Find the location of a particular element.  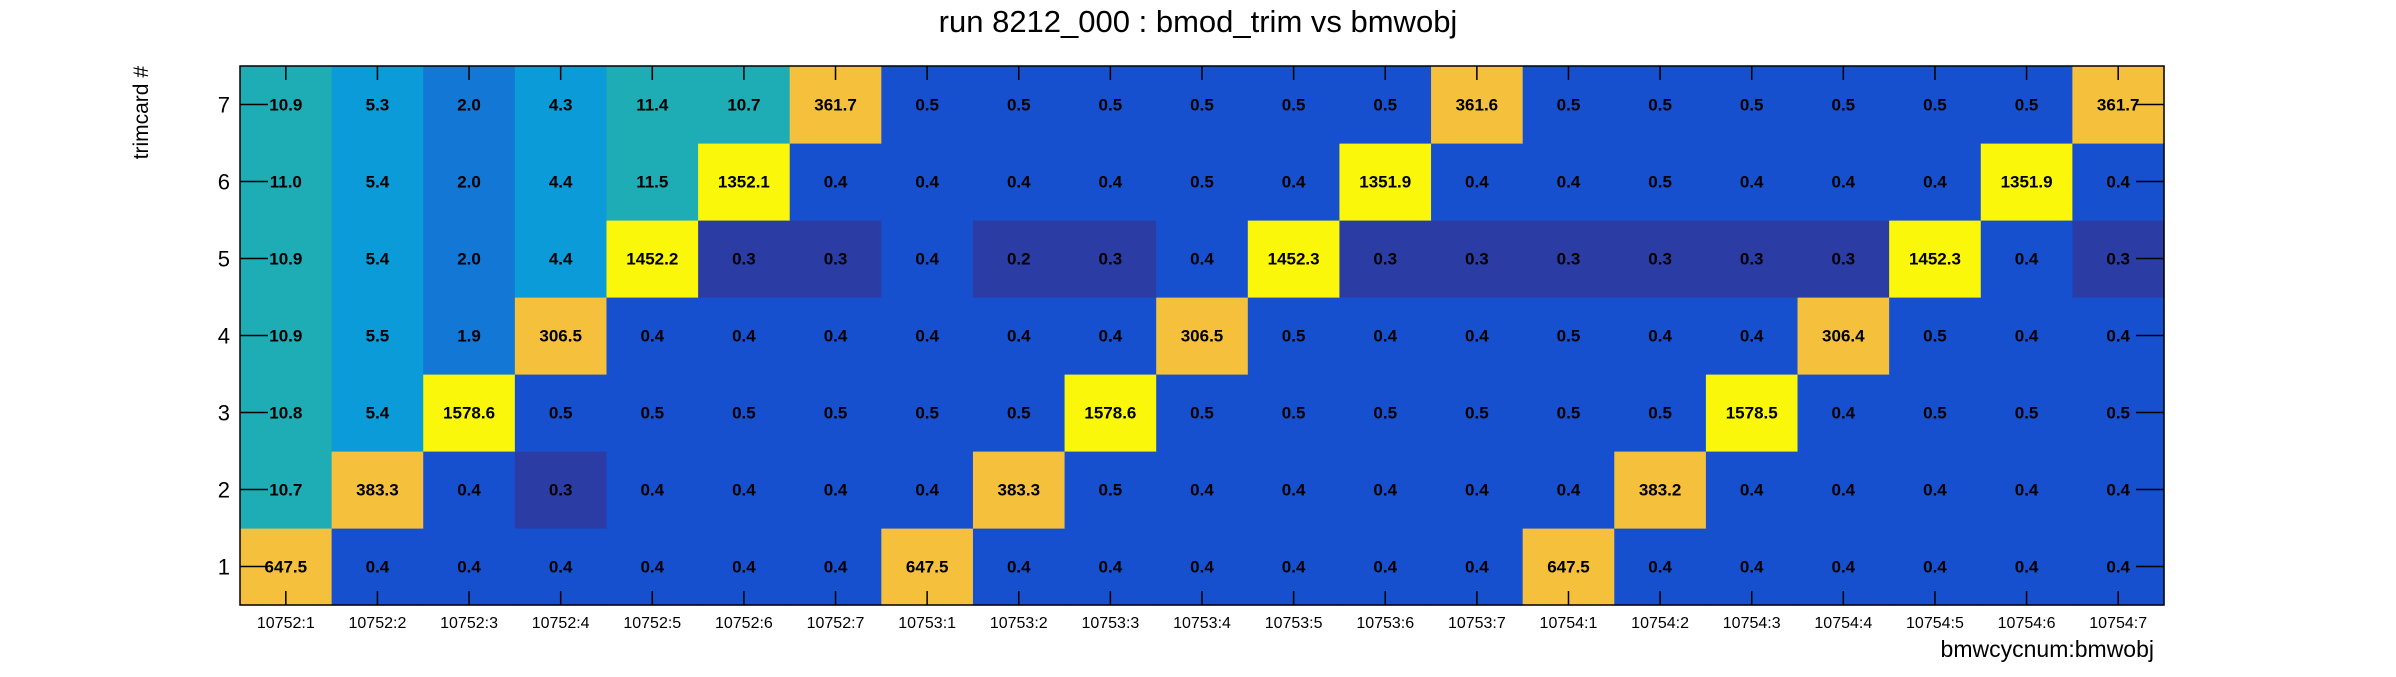

y-tick-labels: 1 2 3 4 5 6 7 is located at coordinates (224, 336).